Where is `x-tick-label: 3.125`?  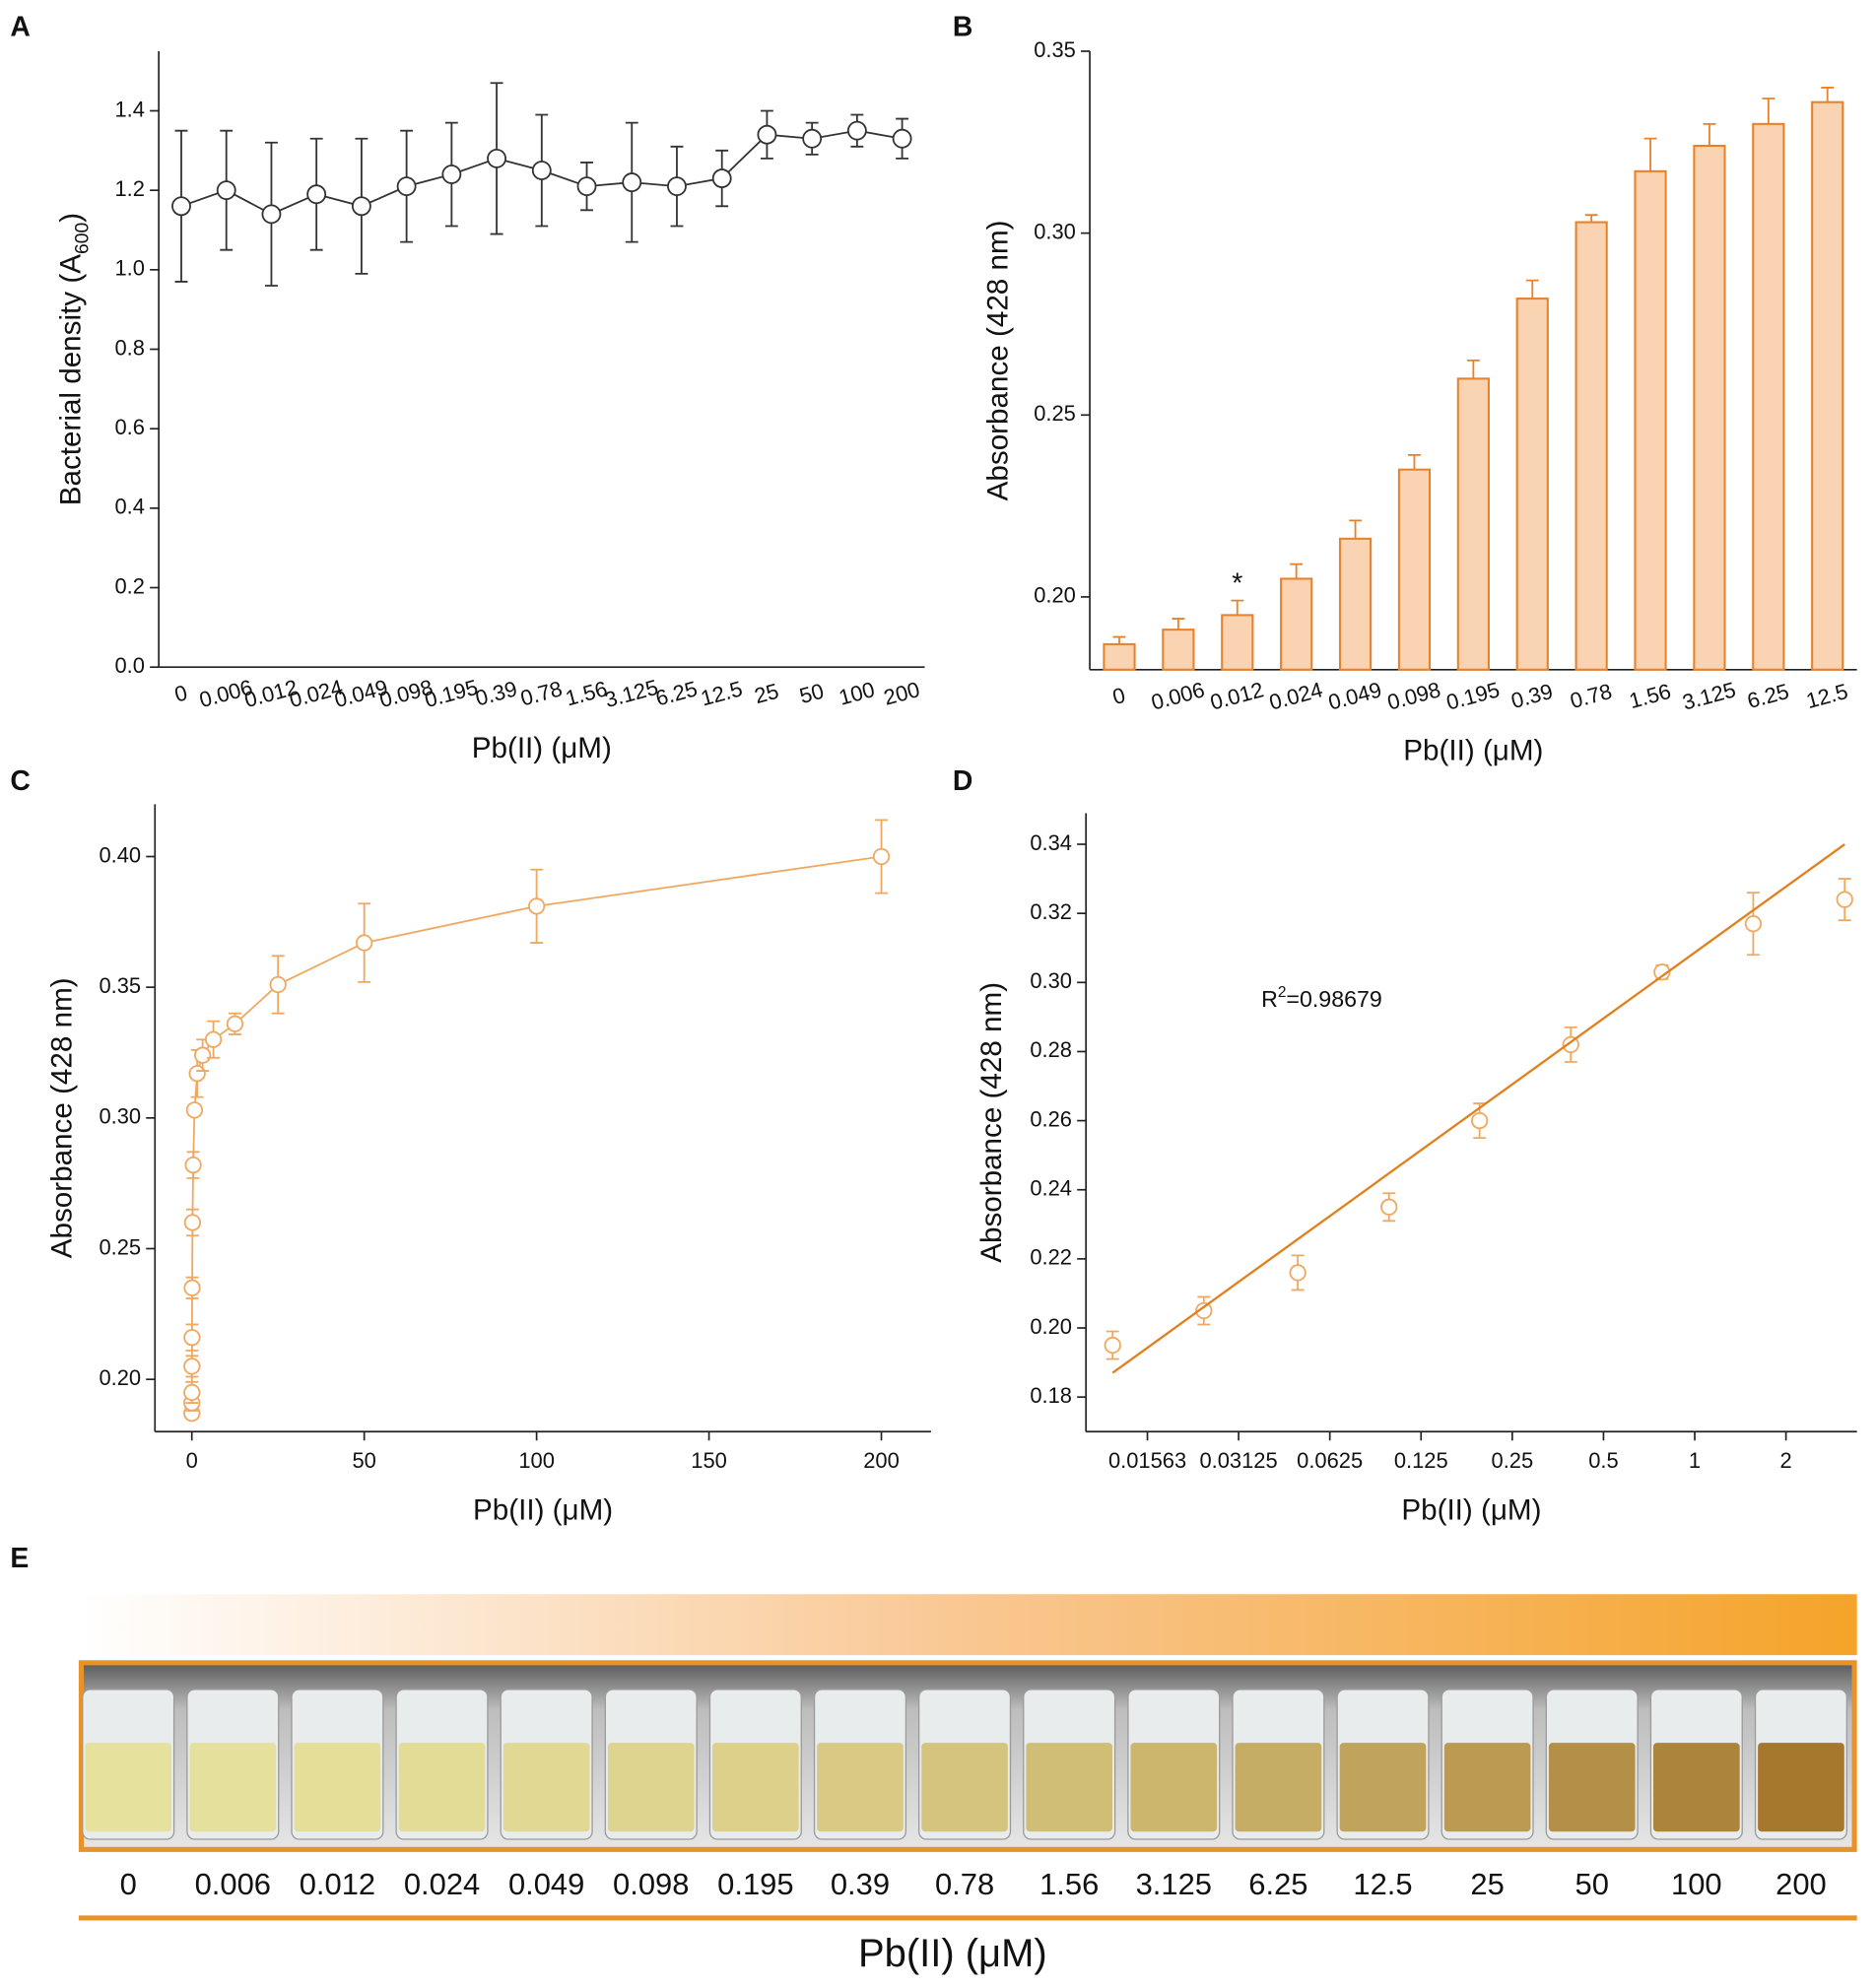 x-tick-label: 3.125 is located at coordinates (1709, 695).